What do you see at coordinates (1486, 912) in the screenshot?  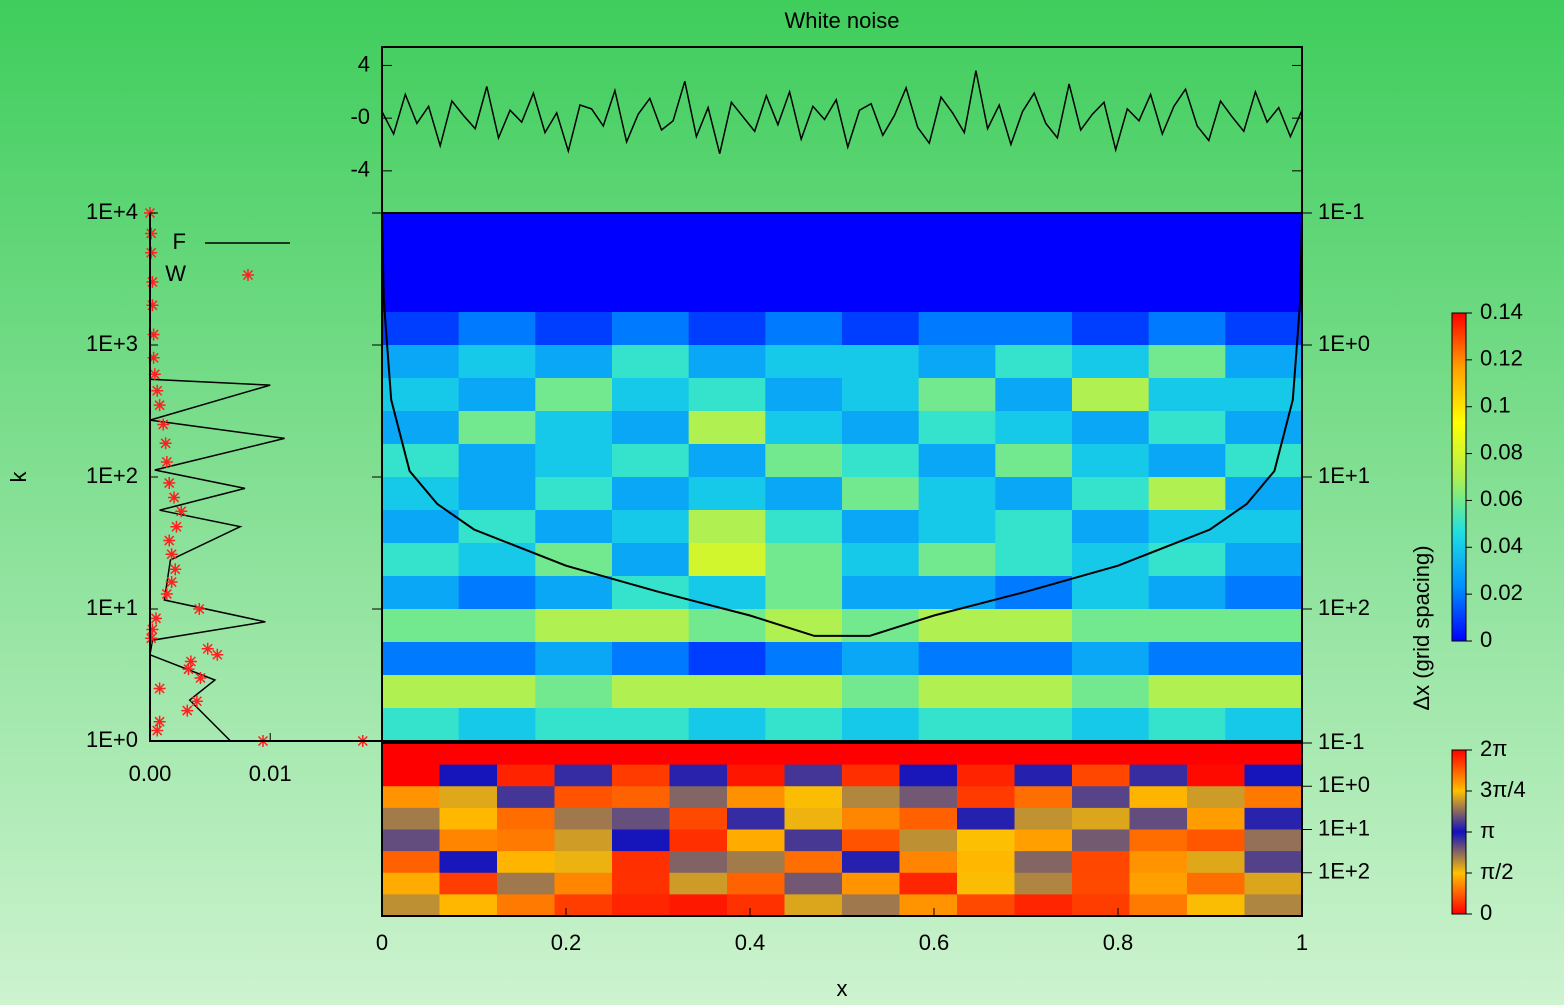 I see `colorbar-tick-label: 0` at bounding box center [1486, 912].